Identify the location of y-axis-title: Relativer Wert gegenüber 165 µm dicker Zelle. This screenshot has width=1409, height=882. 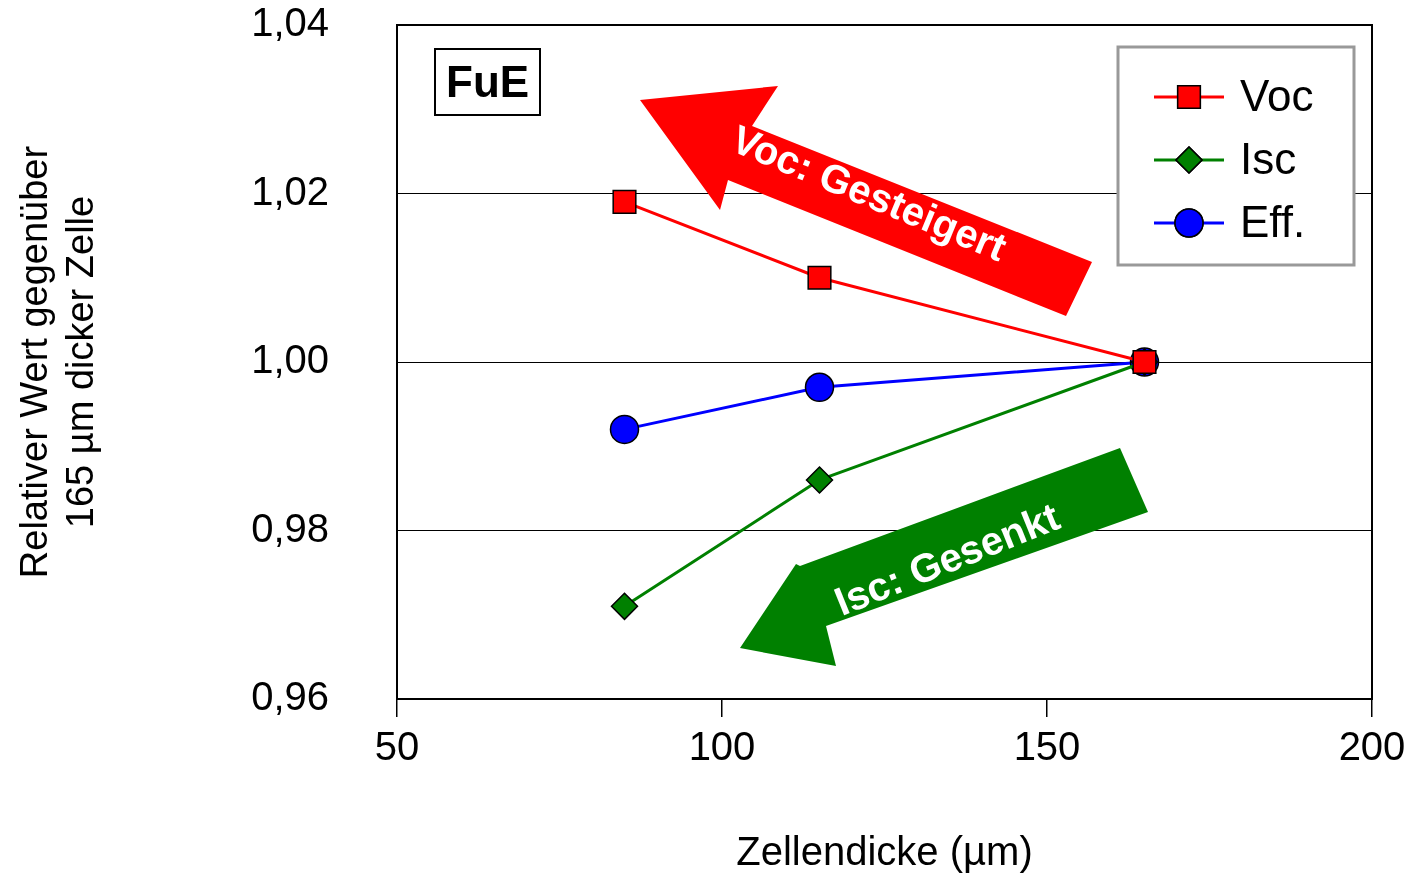
(57, 362).